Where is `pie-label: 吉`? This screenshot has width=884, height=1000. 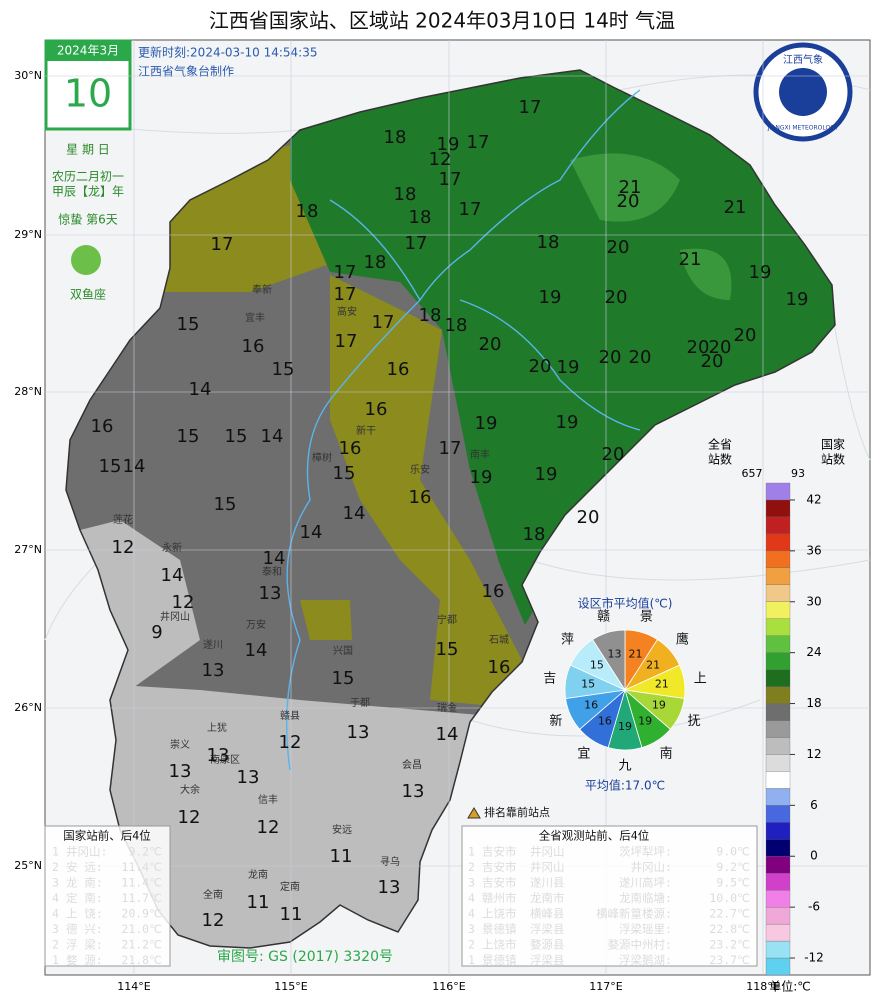
pie-label: 吉 is located at coordinates (549, 679).